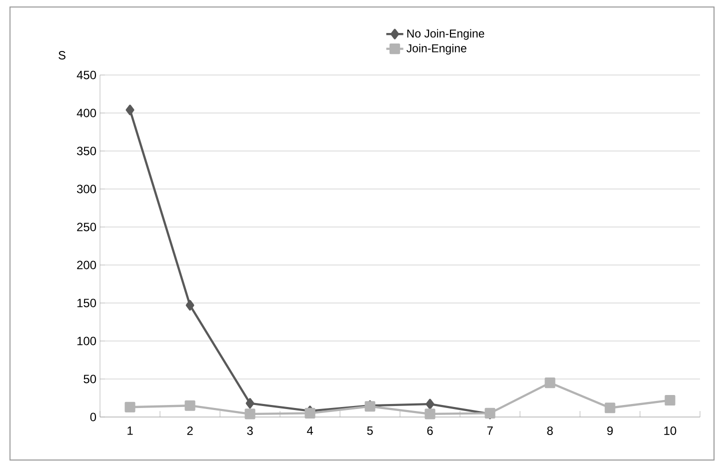  What do you see at coordinates (250, 430) in the screenshot?
I see `x-tick-label: 3` at bounding box center [250, 430].